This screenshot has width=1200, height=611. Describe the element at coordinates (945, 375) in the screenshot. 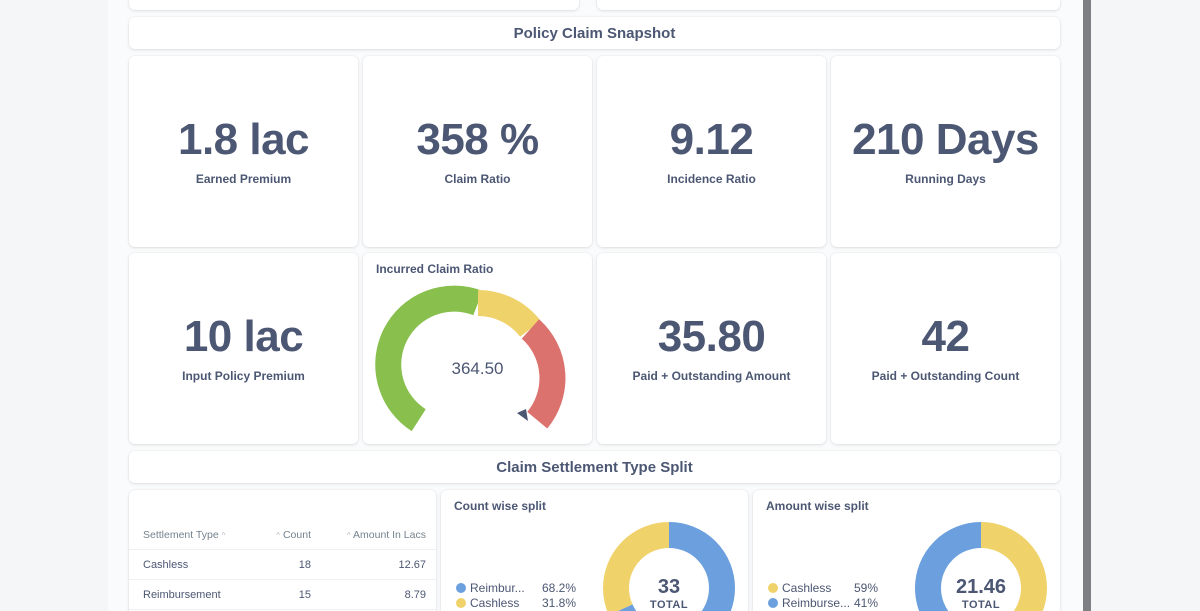

I see `metric-label: Paid + Outstanding Count` at that location.